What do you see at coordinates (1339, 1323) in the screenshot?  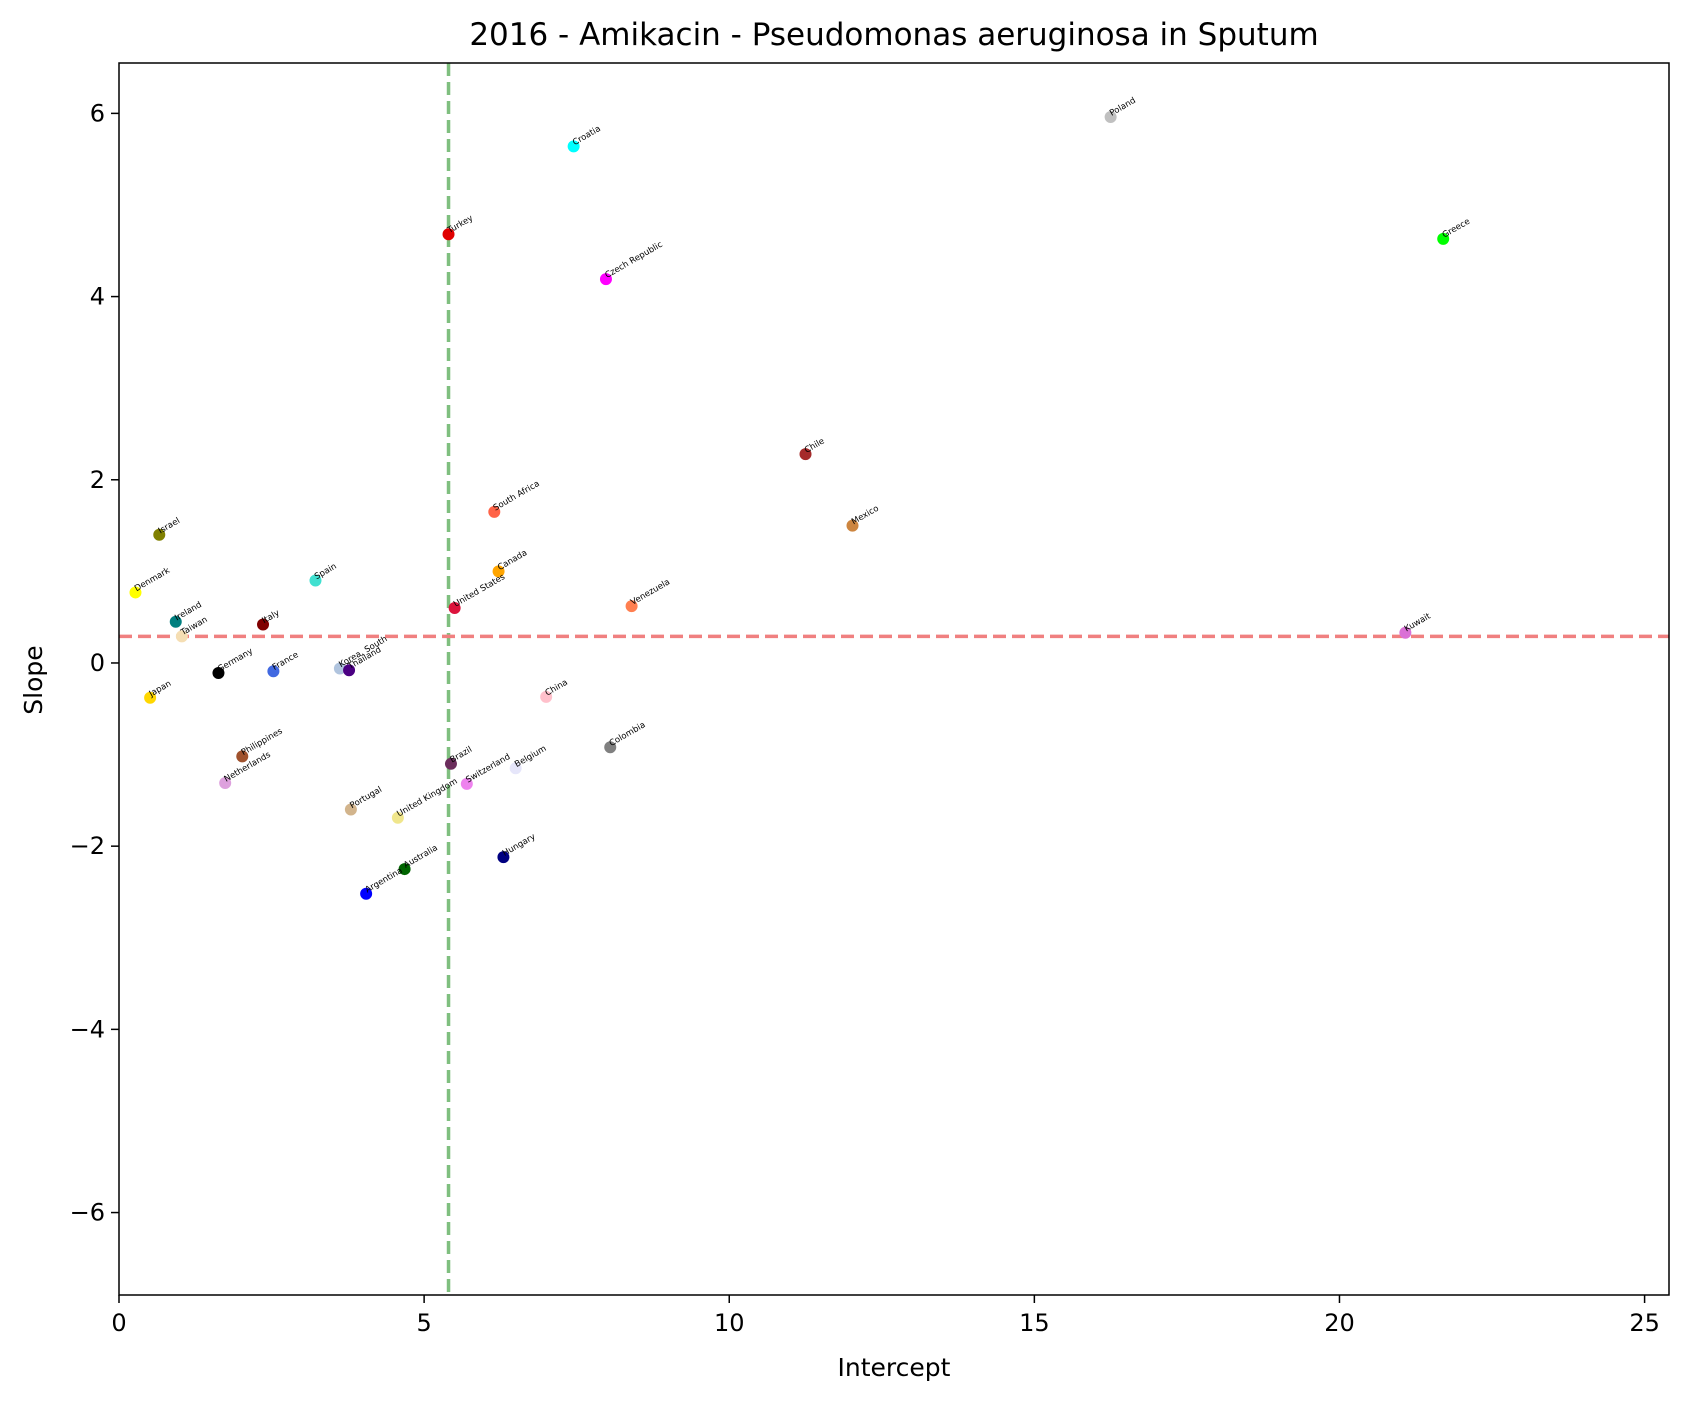 I see `x-tick-label: 20` at bounding box center [1339, 1323].